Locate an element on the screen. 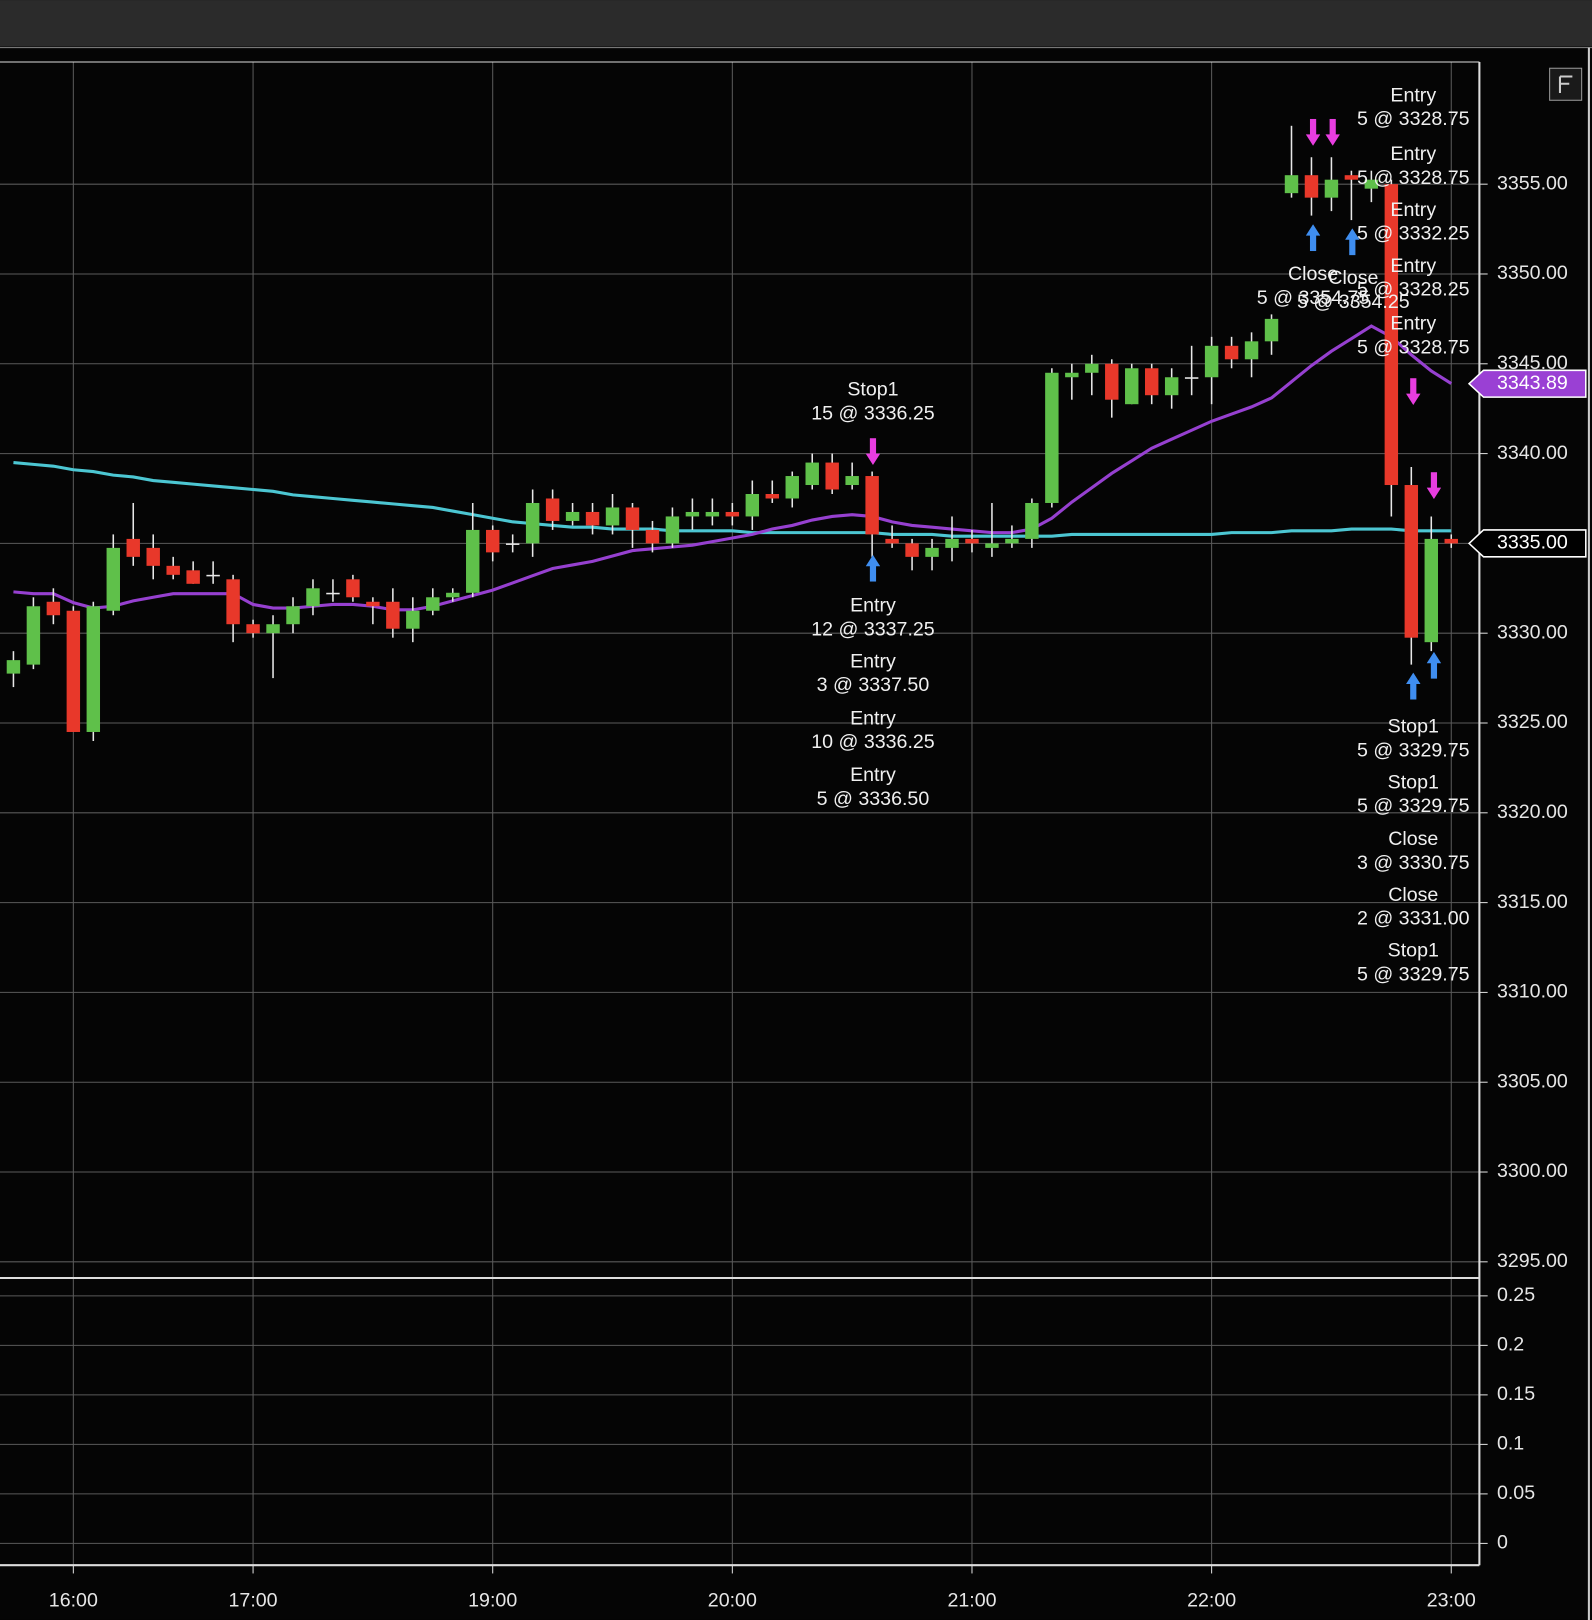 This screenshot has width=1592, height=1620. x-tick-label: 17:00 is located at coordinates (253, 1601).